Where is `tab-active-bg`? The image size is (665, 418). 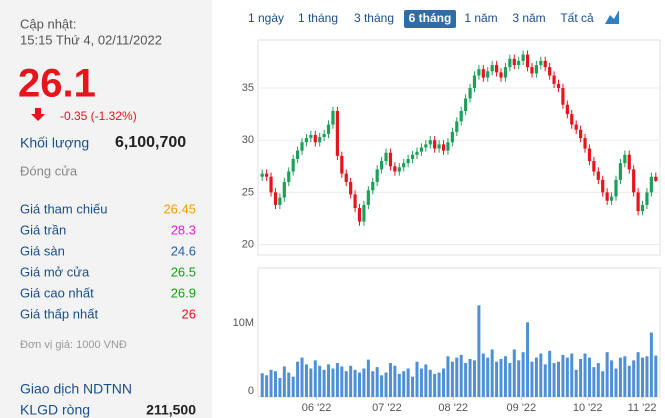
tab-active-bg is located at coordinates (430, 19).